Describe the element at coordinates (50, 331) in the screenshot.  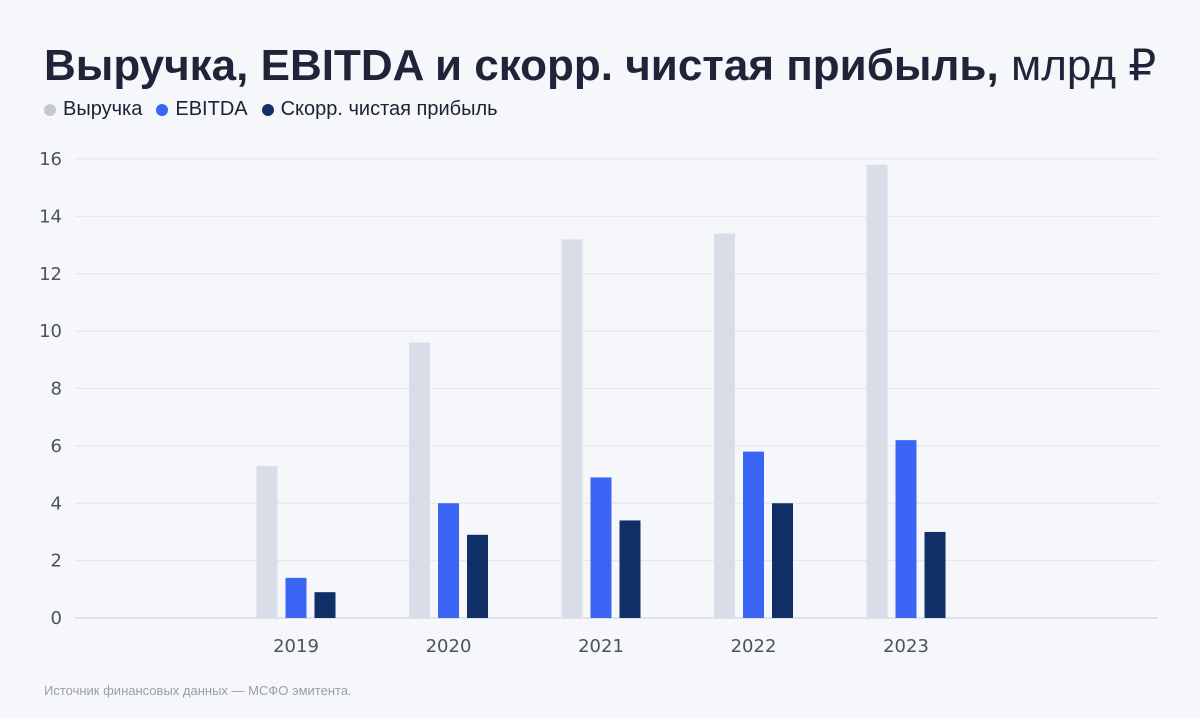
I see `y-tick-label: 10` at that location.